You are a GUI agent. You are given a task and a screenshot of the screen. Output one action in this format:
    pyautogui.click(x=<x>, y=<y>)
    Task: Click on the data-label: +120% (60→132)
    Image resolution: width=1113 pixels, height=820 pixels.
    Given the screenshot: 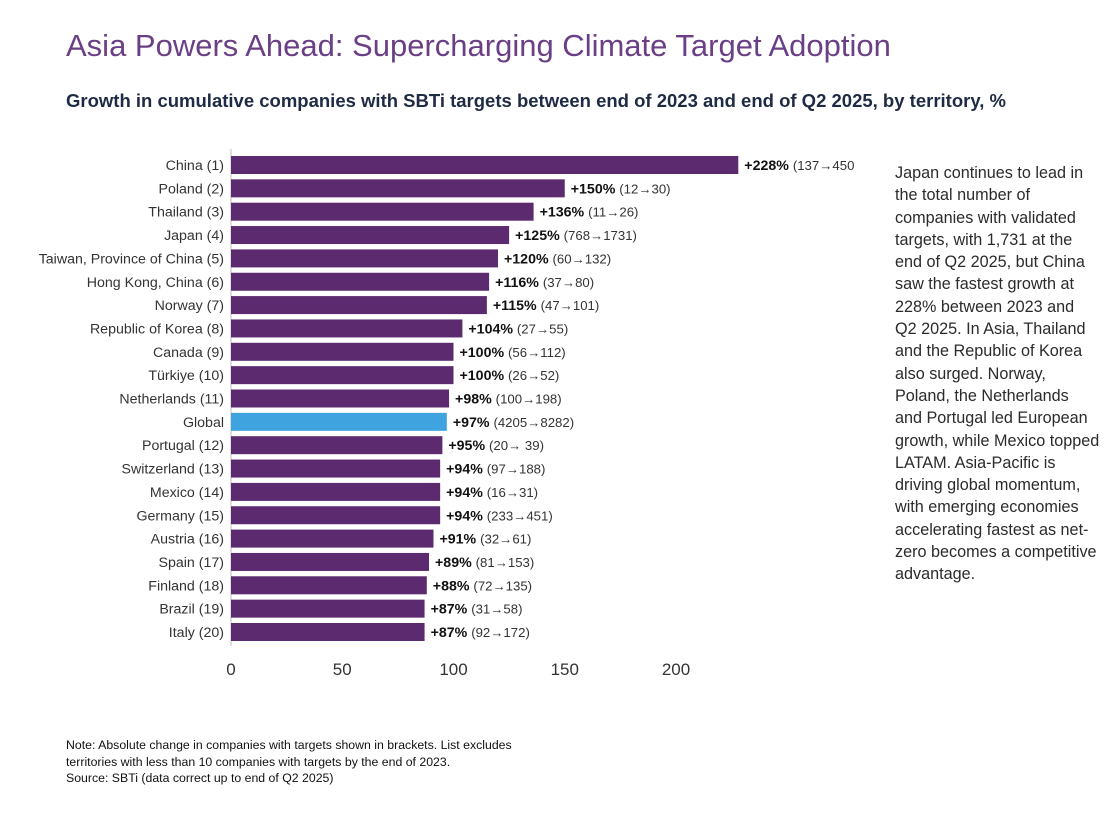 What is the action you would take?
    pyautogui.click(x=557, y=259)
    